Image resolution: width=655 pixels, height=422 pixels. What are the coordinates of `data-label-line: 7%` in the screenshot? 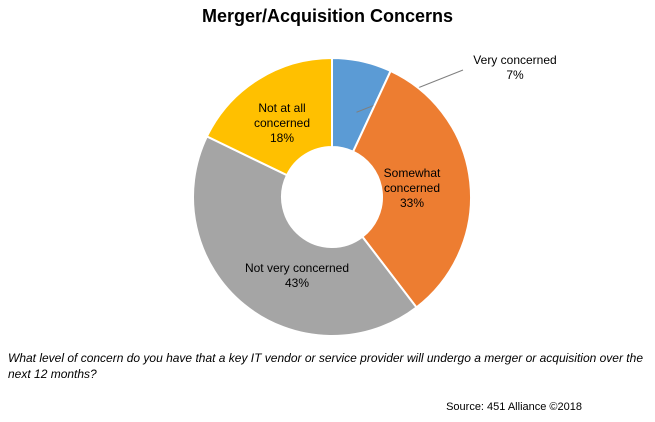 It's located at (515, 75).